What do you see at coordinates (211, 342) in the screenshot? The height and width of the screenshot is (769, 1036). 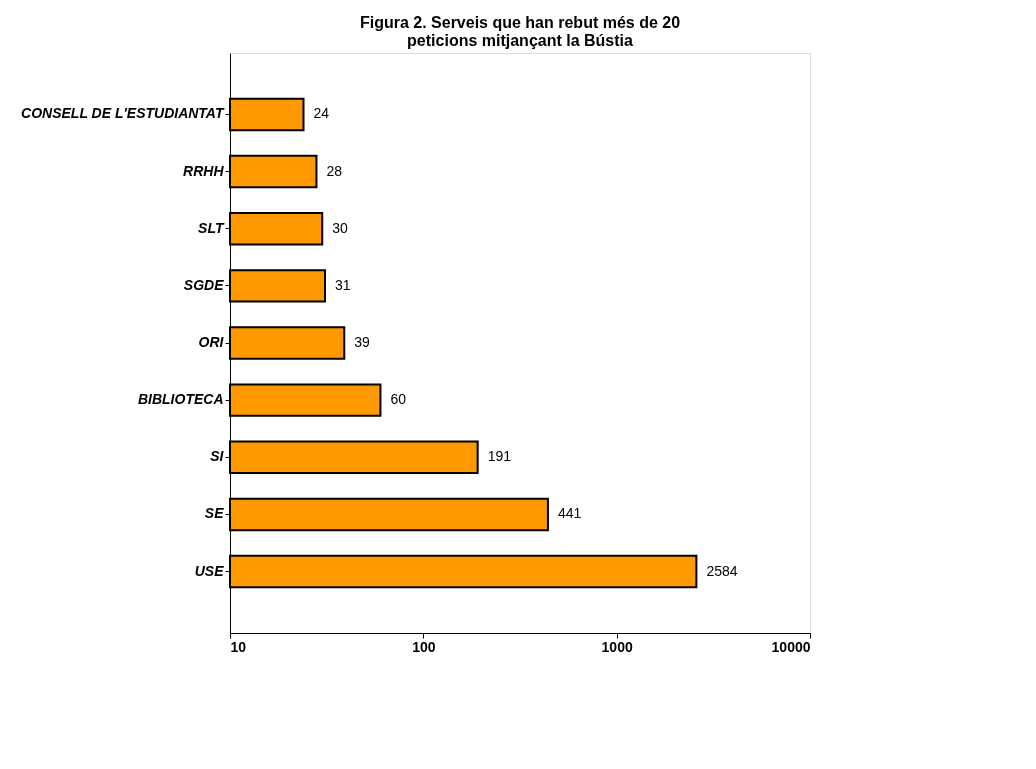 I see `y-tick-label: ORI` at bounding box center [211, 342].